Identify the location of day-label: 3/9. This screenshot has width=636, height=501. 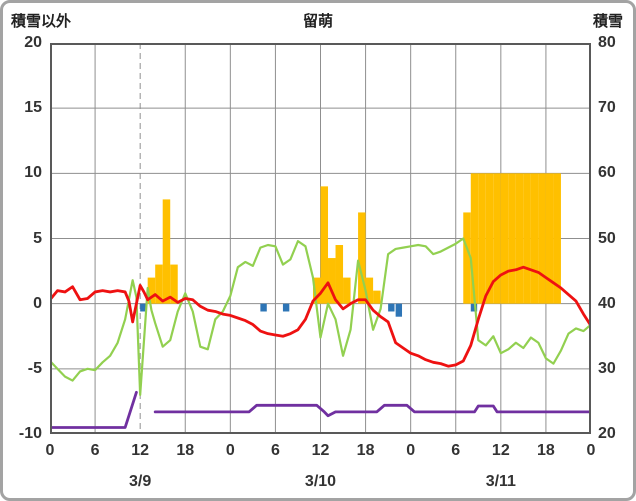
(140, 481).